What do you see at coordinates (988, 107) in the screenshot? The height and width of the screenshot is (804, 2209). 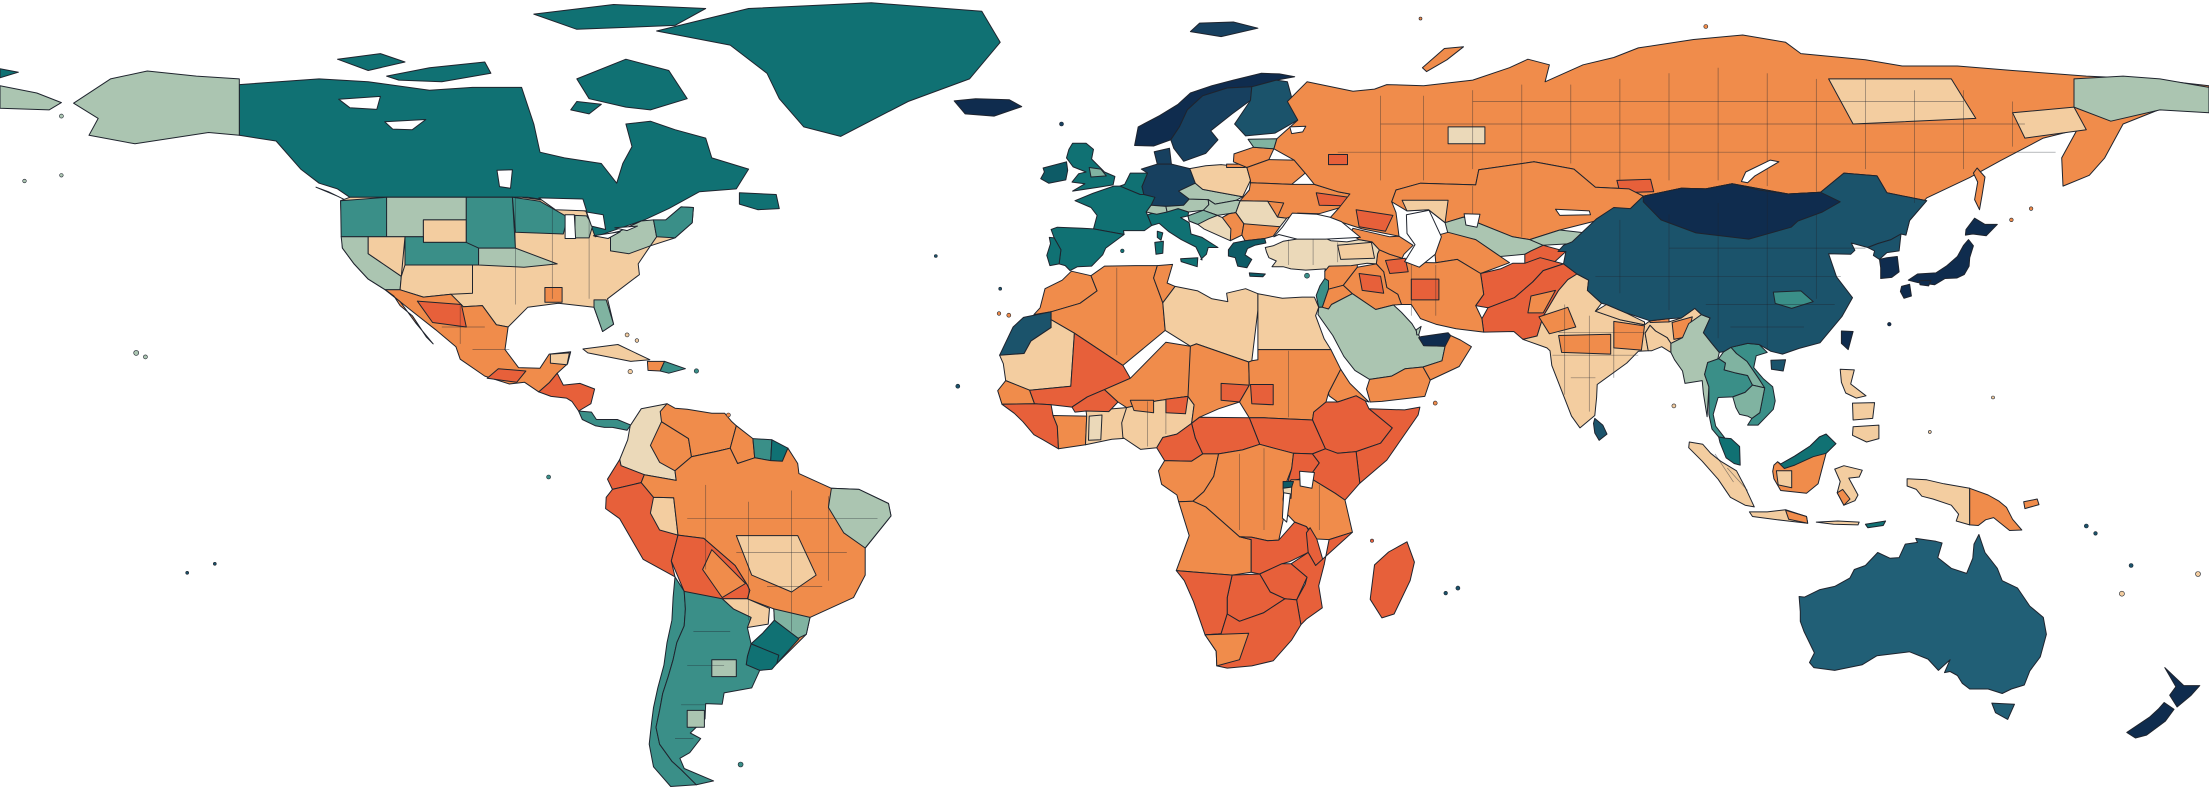 I see `region-iceland` at bounding box center [988, 107].